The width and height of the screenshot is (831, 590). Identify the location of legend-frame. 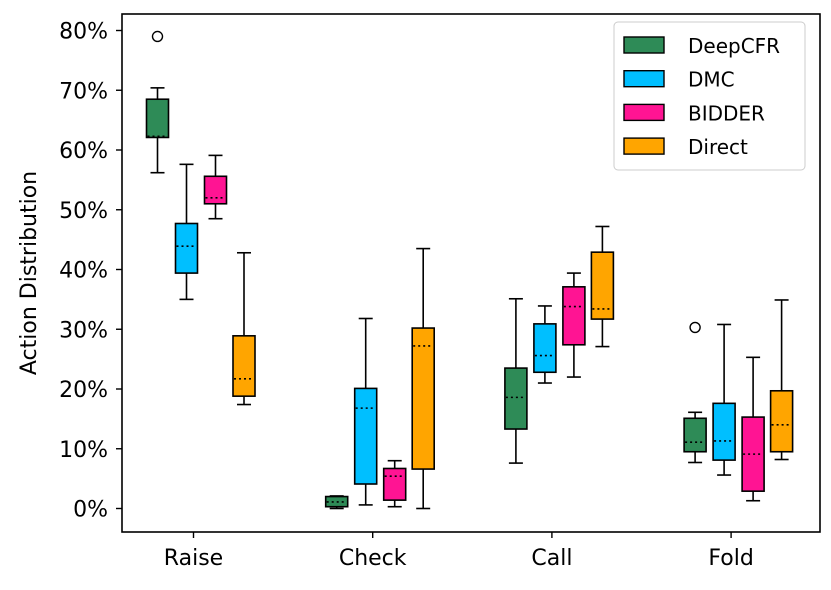
(709, 96).